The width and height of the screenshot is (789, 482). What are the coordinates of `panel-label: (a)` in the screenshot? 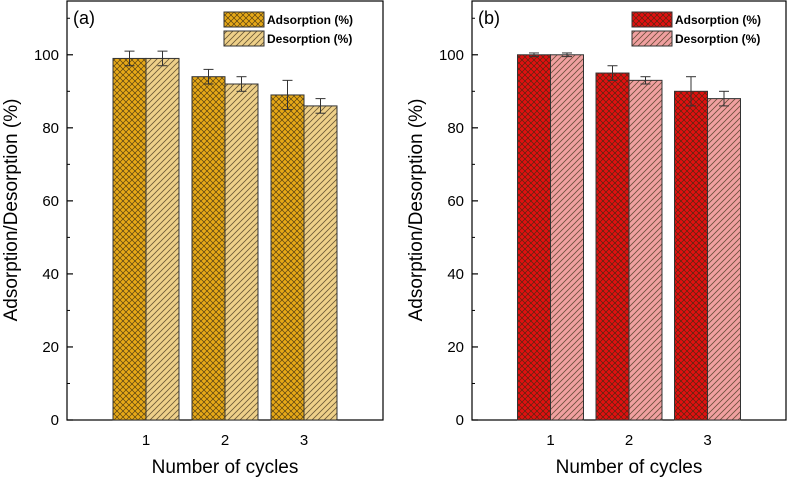 It's located at (84, 18).